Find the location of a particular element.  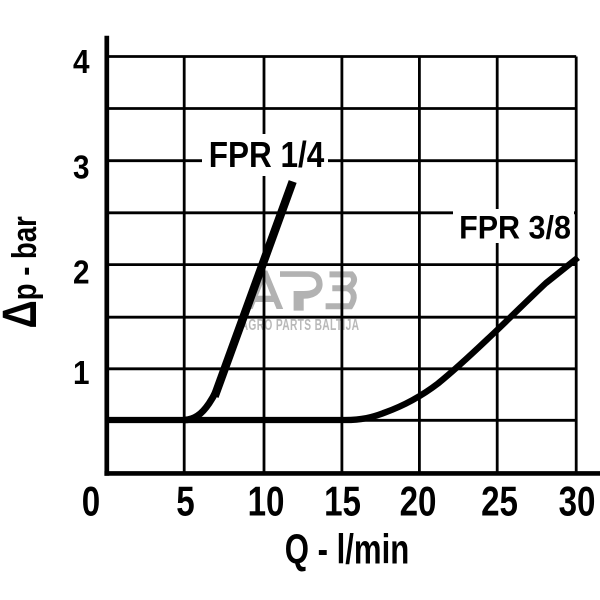

svg-text: FPR 1/4 is located at coordinates (267, 155).